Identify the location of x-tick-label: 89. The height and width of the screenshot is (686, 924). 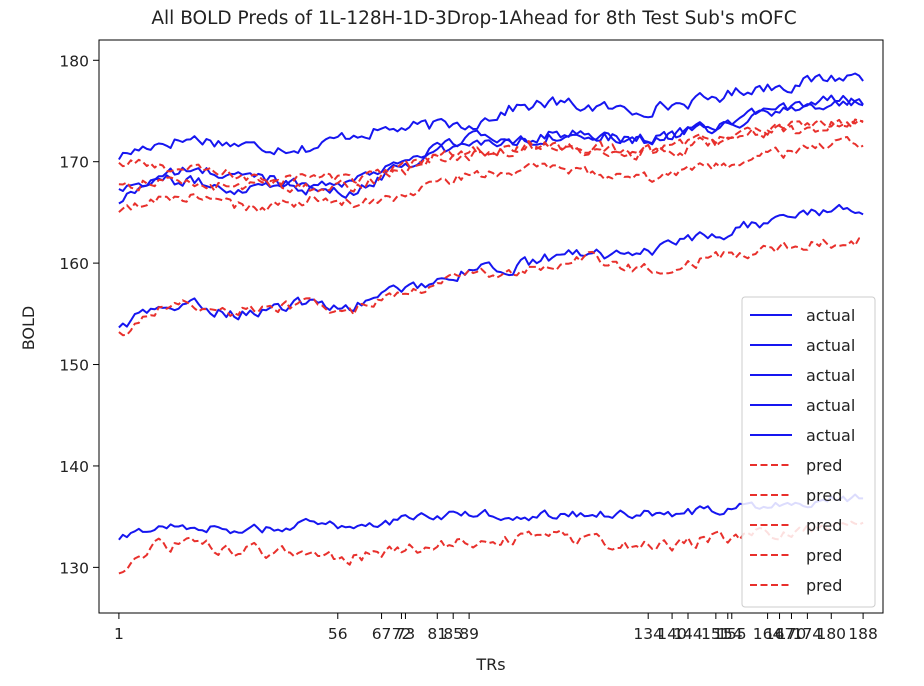
(469, 634).